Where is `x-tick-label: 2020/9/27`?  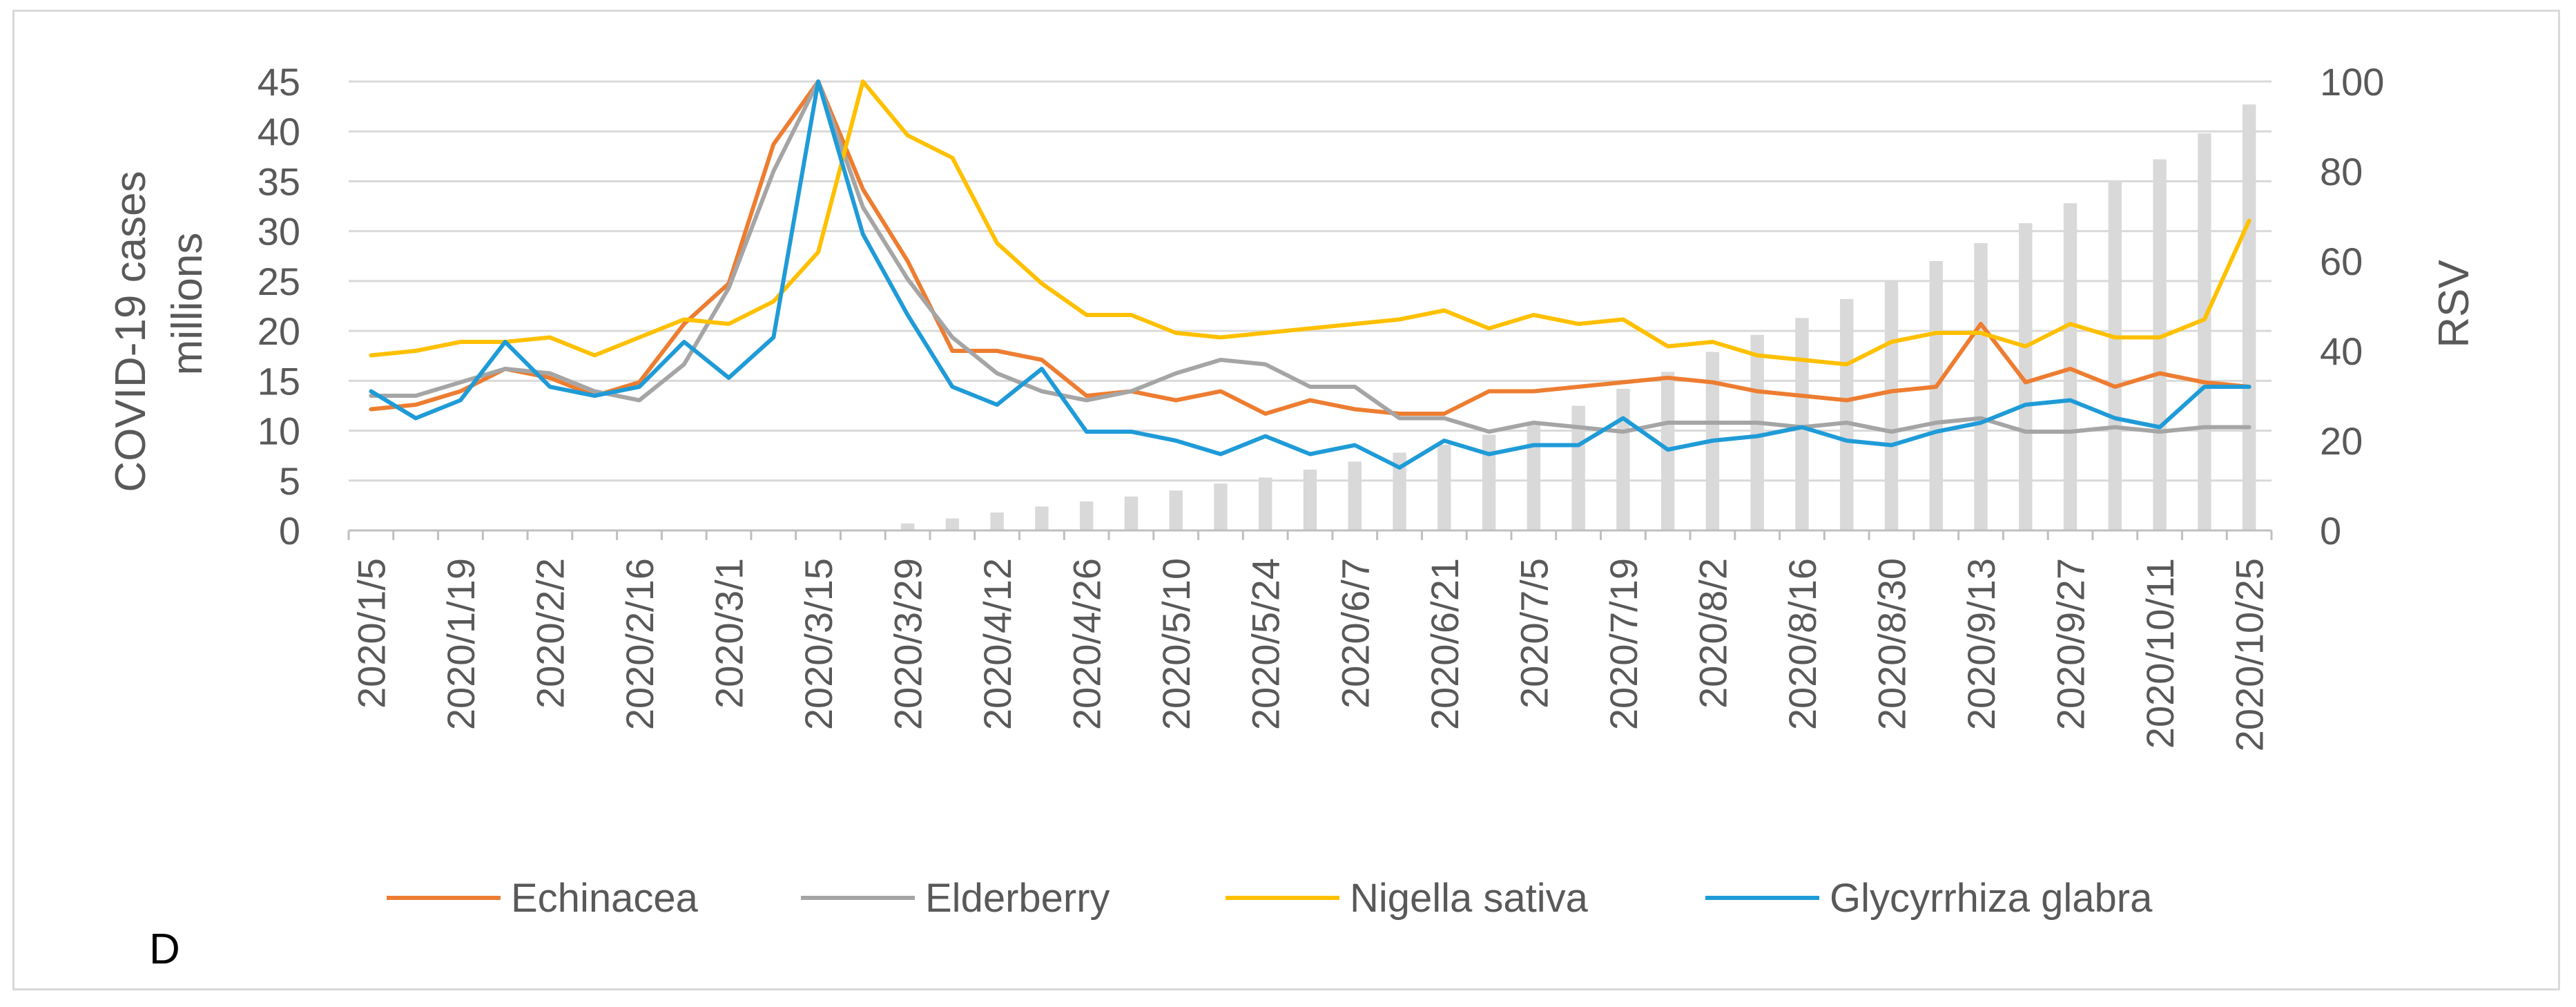
x-tick-label: 2020/9/27 is located at coordinates (2071, 644).